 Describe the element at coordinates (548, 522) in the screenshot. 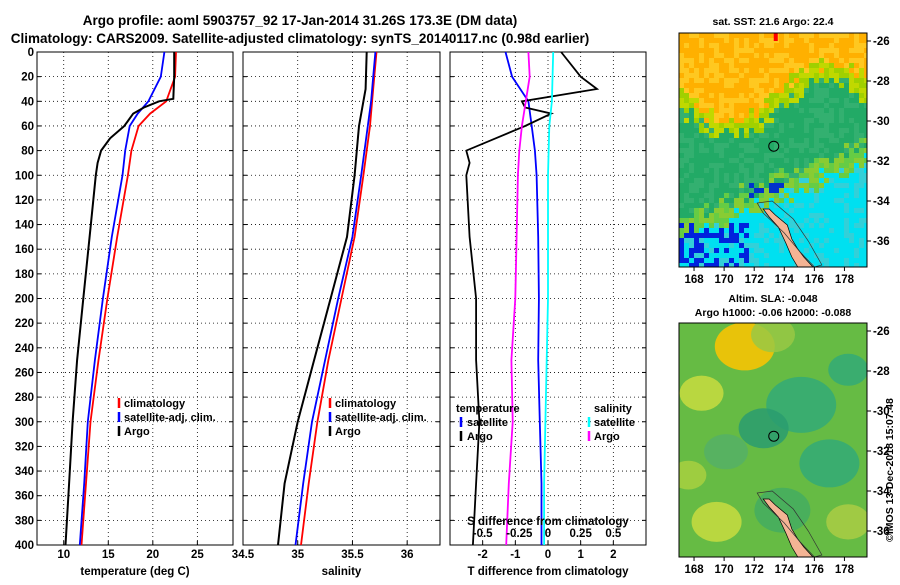

I see `s-diff-axis-label: S difference from climatology` at that location.